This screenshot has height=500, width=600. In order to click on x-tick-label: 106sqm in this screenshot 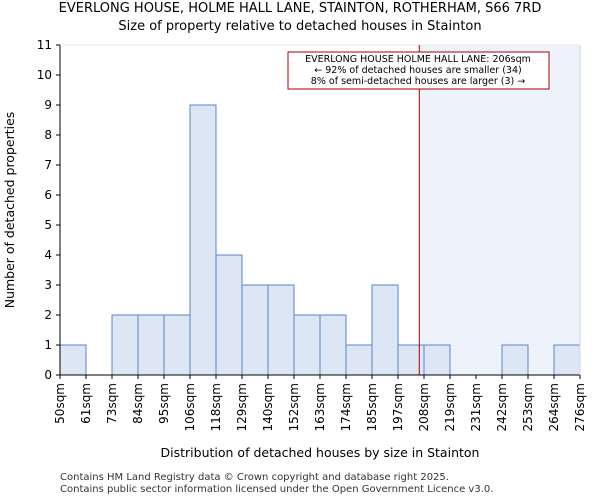, I will do `click(190, 407)`.